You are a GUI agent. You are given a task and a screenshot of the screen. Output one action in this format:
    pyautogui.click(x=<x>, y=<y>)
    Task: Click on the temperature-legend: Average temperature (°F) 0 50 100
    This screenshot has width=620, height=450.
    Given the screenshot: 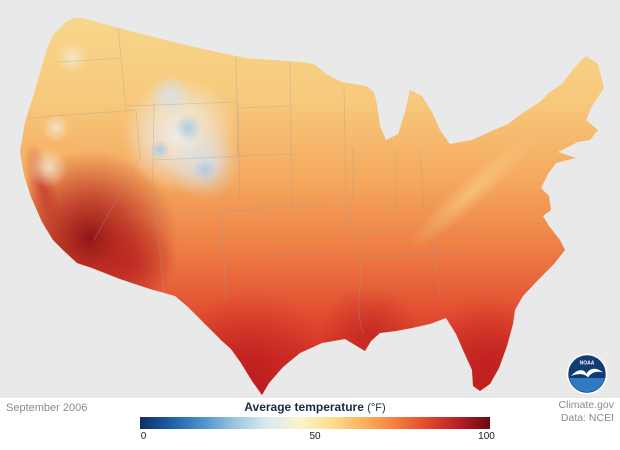 What is the action you would take?
    pyautogui.click(x=317, y=424)
    